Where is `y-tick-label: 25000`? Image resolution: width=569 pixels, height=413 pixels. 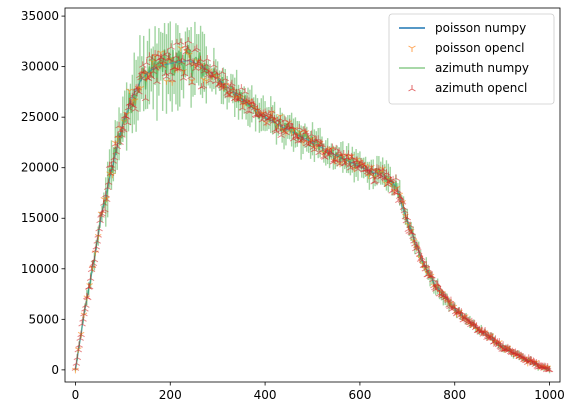 y-tick-label: 25000 is located at coordinates (40, 117).